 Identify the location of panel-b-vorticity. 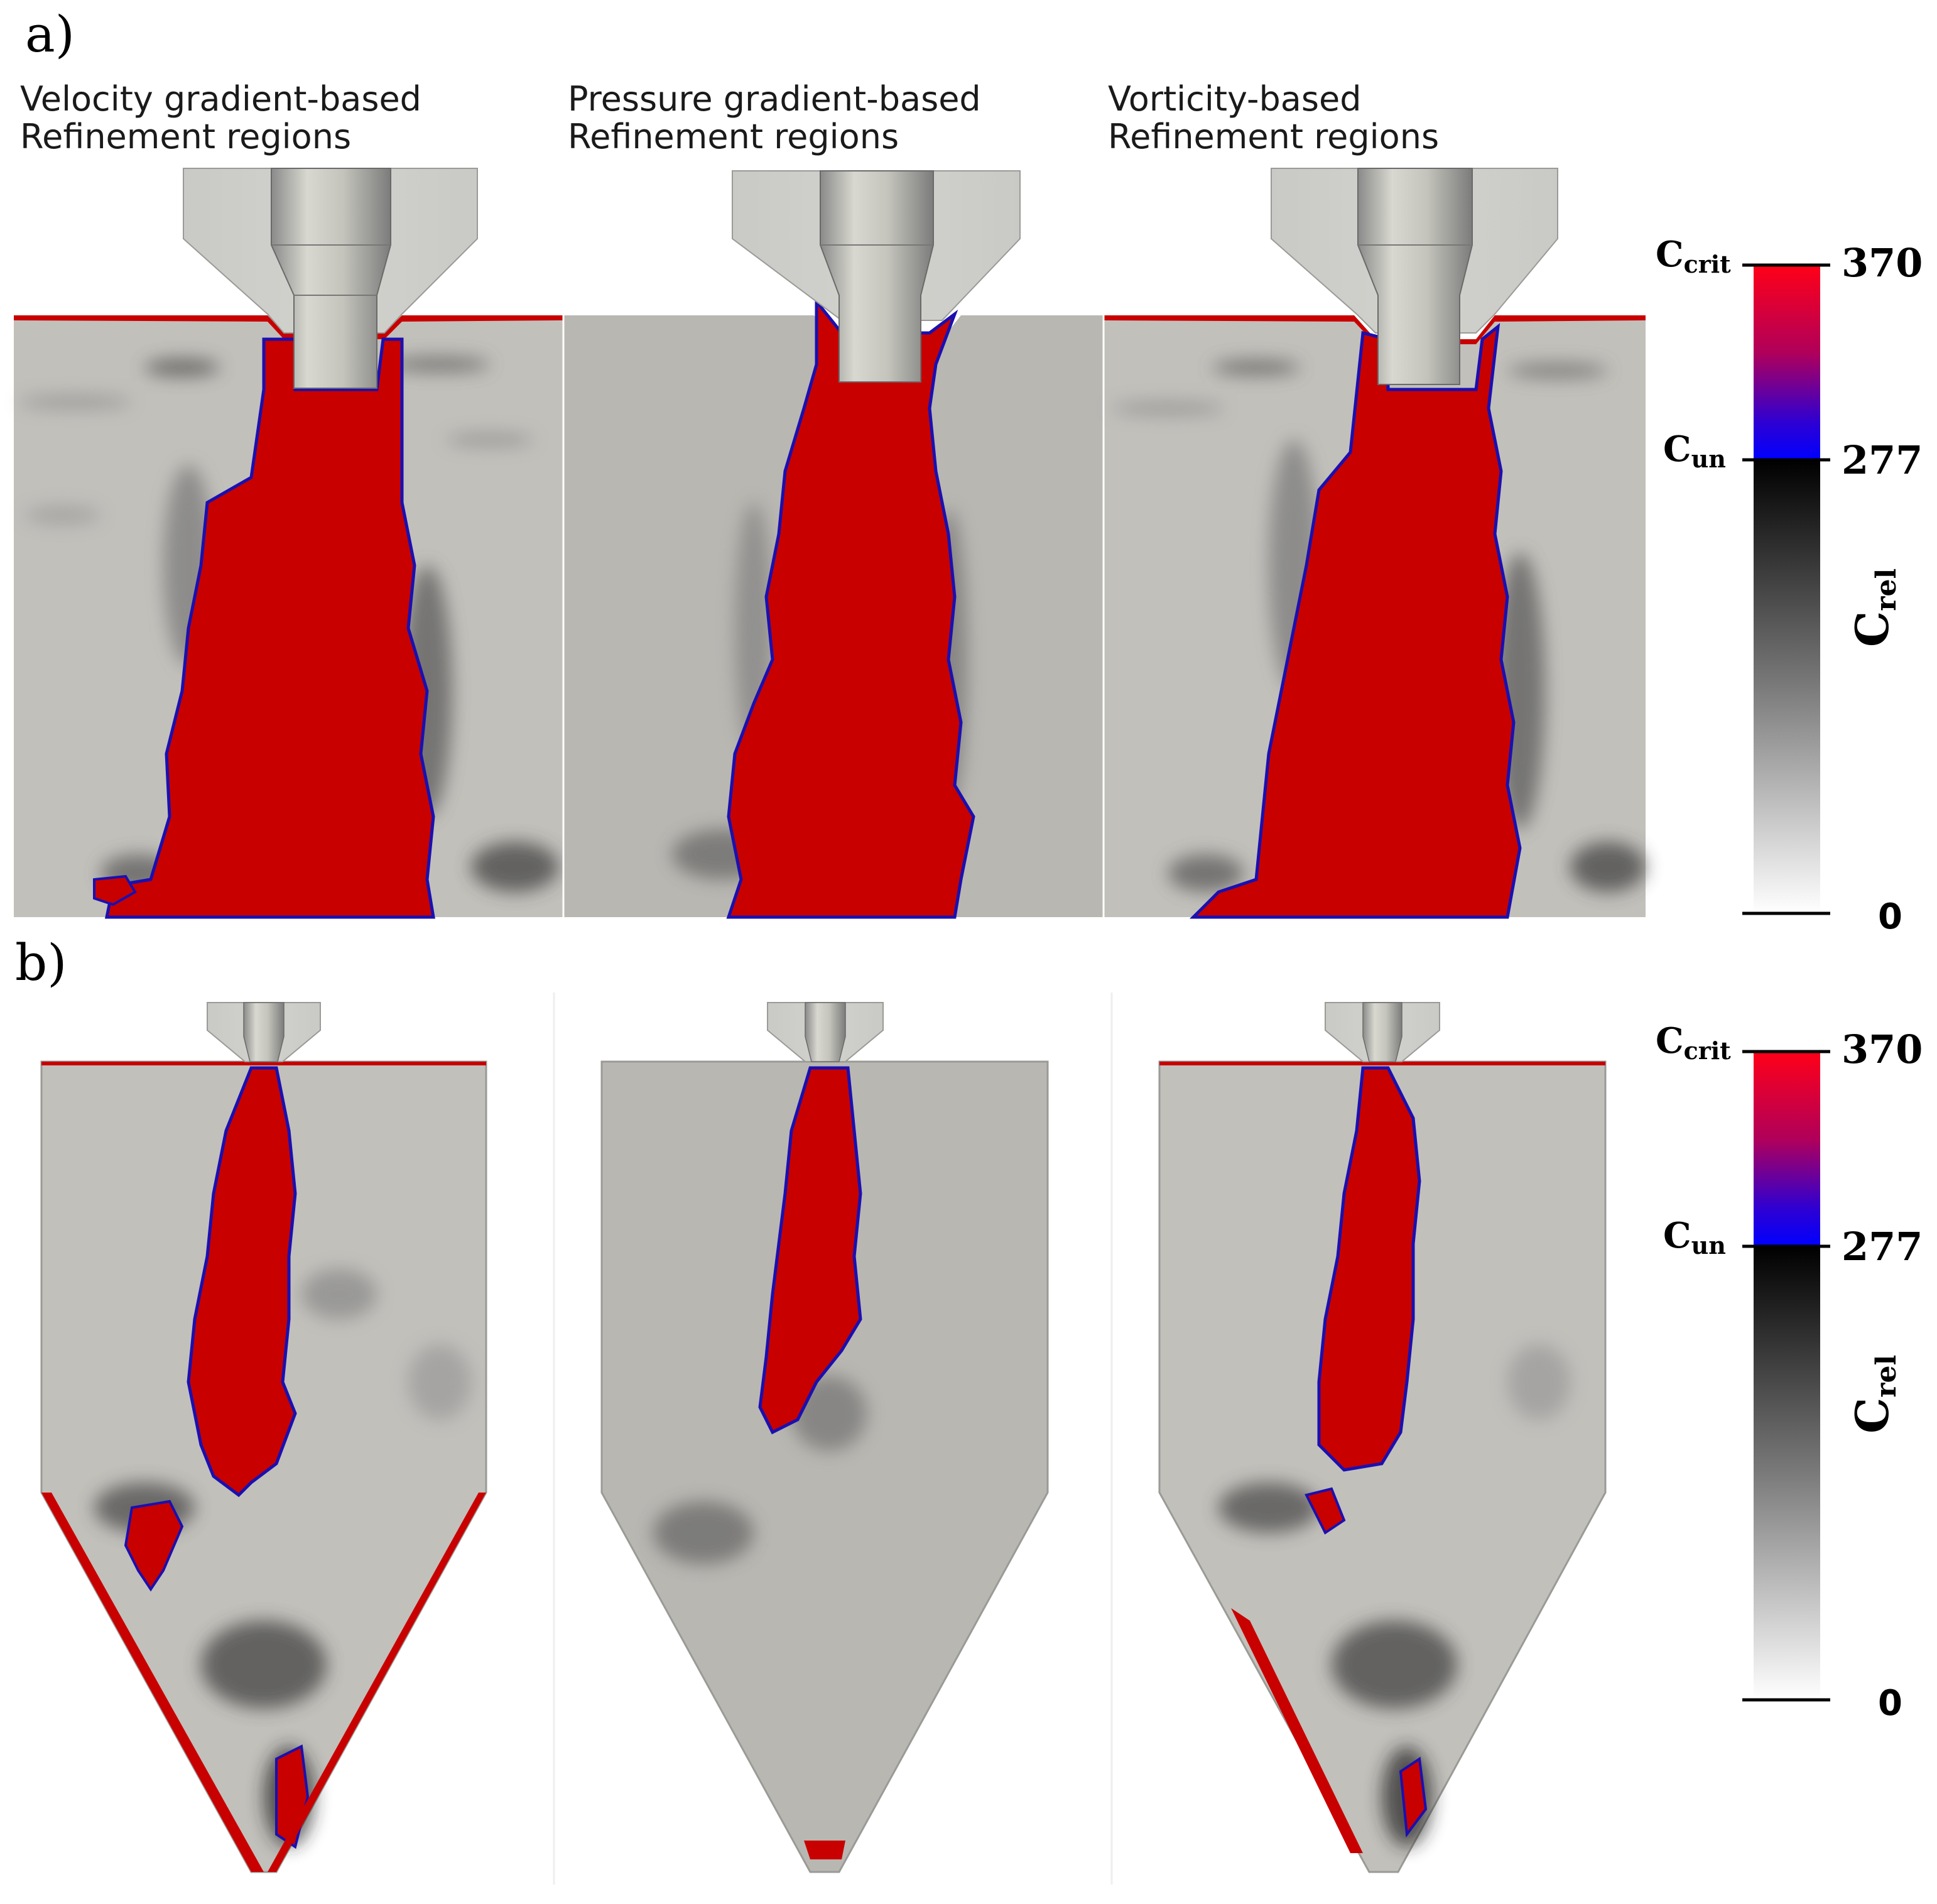
(1382, 1437).